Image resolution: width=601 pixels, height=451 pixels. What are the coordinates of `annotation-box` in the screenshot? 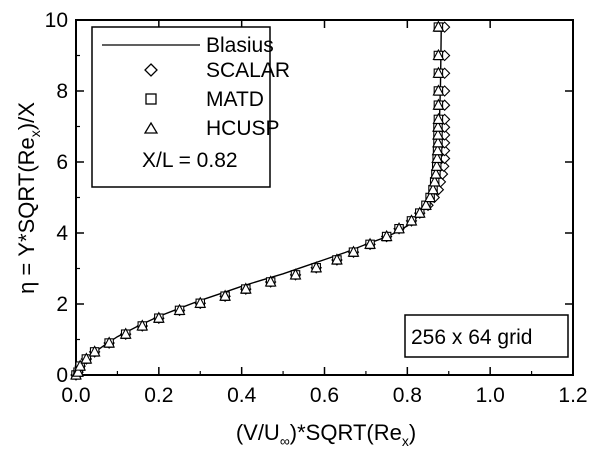 It's located at (486, 336).